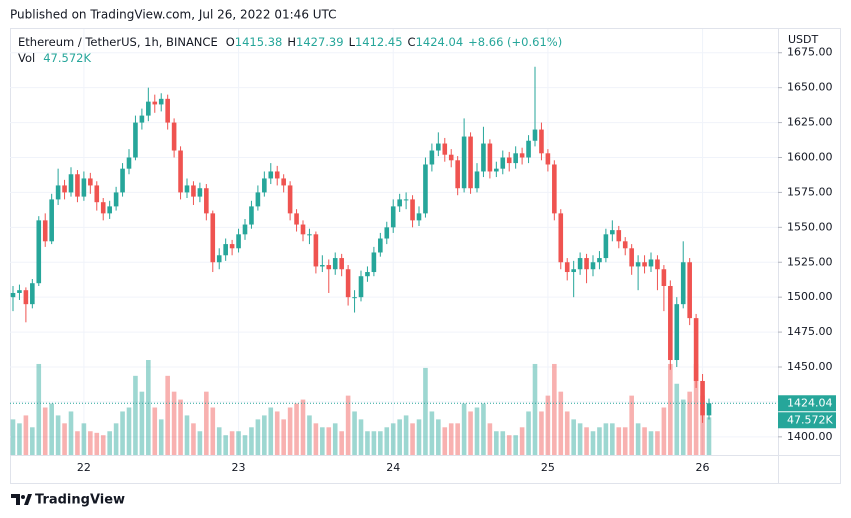 This screenshot has height=518, width=851. What do you see at coordinates (393, 467) in the screenshot?
I see `x-tick-label: 24` at bounding box center [393, 467].